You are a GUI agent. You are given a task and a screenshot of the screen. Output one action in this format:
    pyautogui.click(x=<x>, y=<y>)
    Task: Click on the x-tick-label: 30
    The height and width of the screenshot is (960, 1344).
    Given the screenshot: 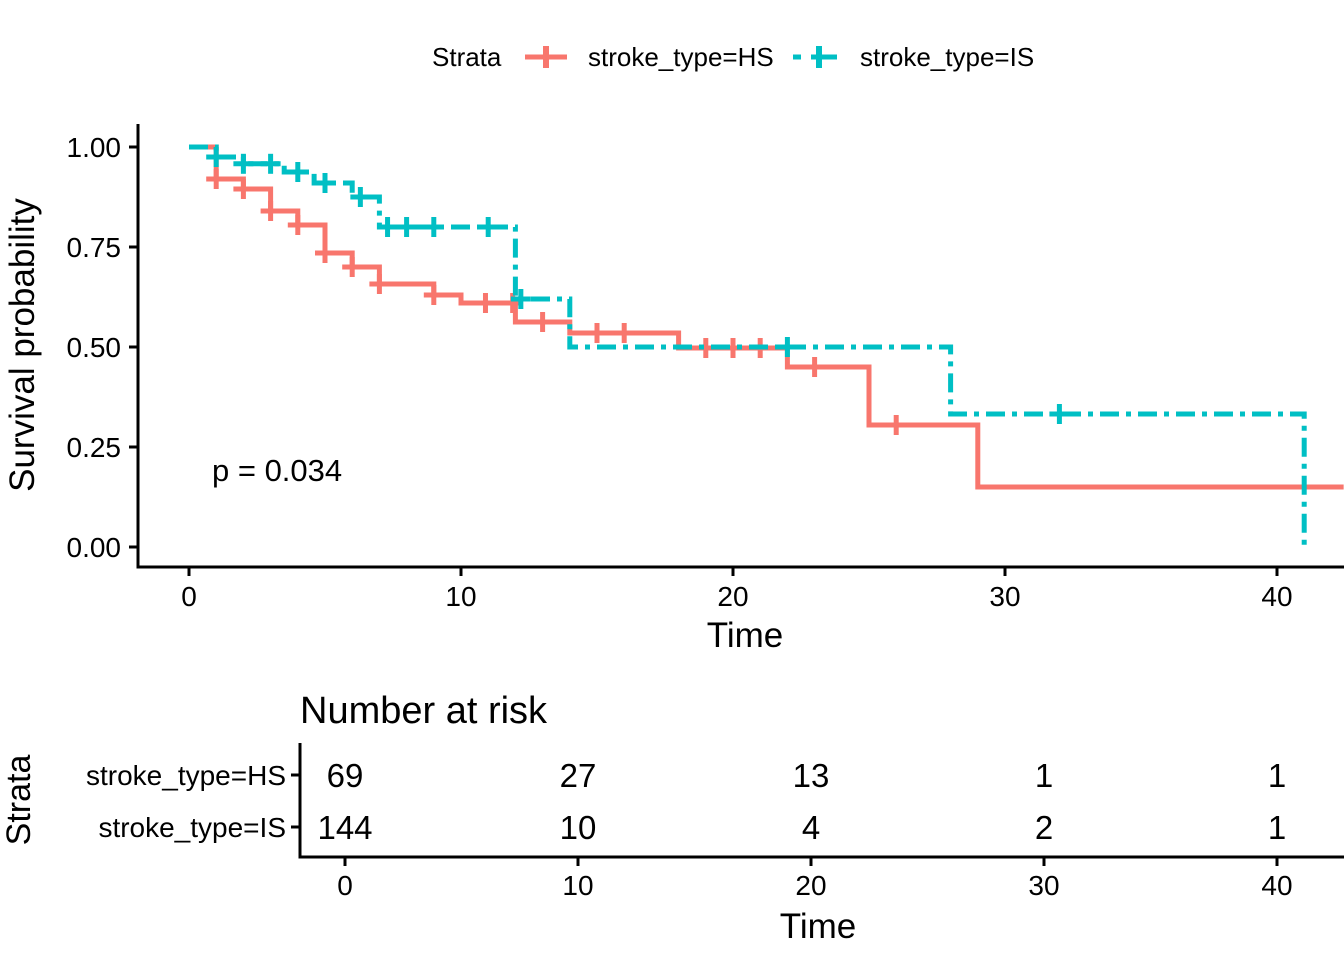 What is the action you would take?
    pyautogui.click(x=1004, y=596)
    